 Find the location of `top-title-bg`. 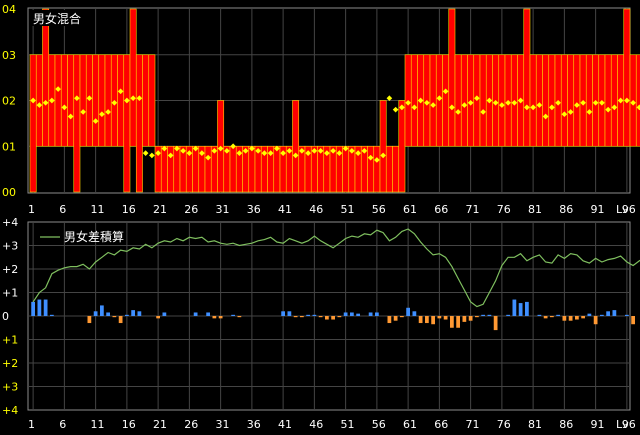

top-title-bg is located at coordinates (53, 18).